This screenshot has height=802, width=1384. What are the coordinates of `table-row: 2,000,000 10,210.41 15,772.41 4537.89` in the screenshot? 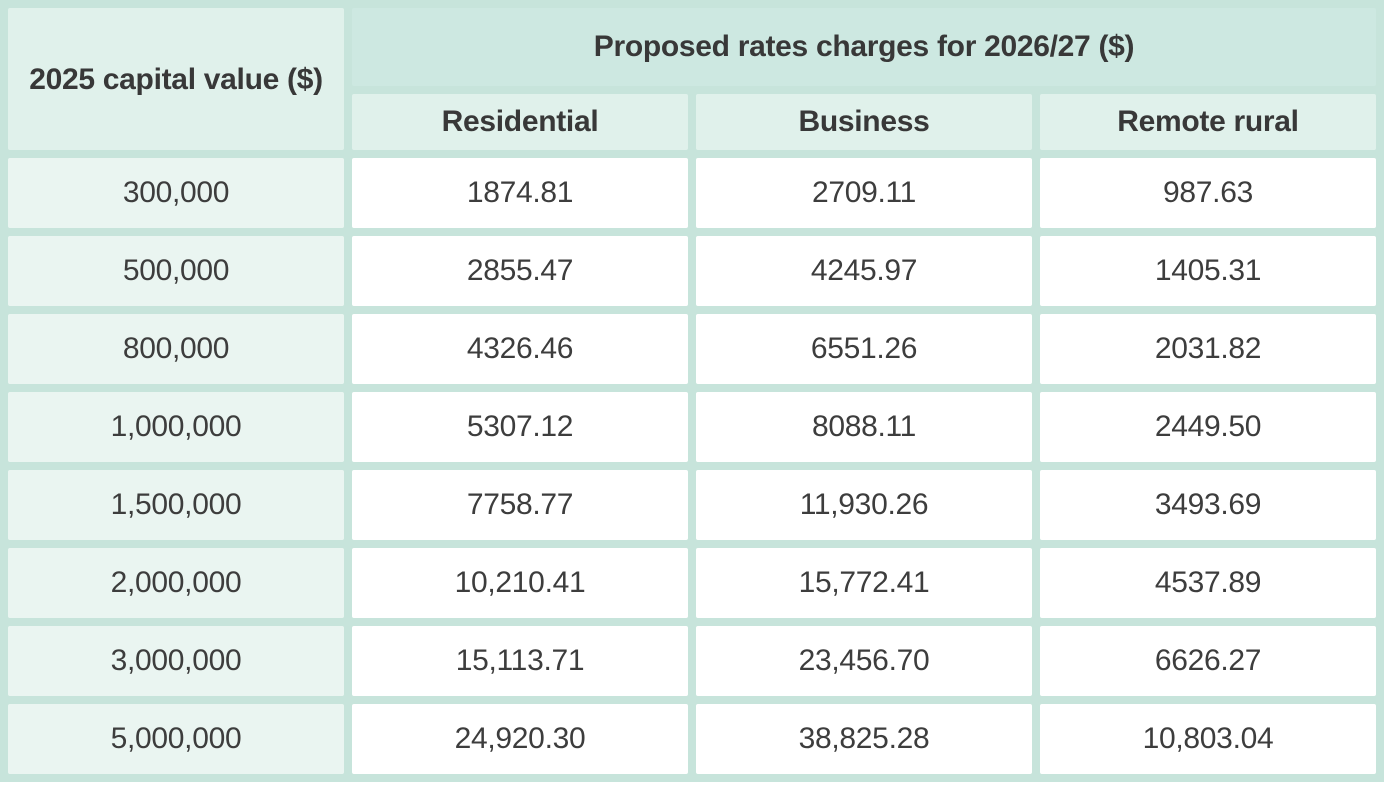 It's located at (692, 583).